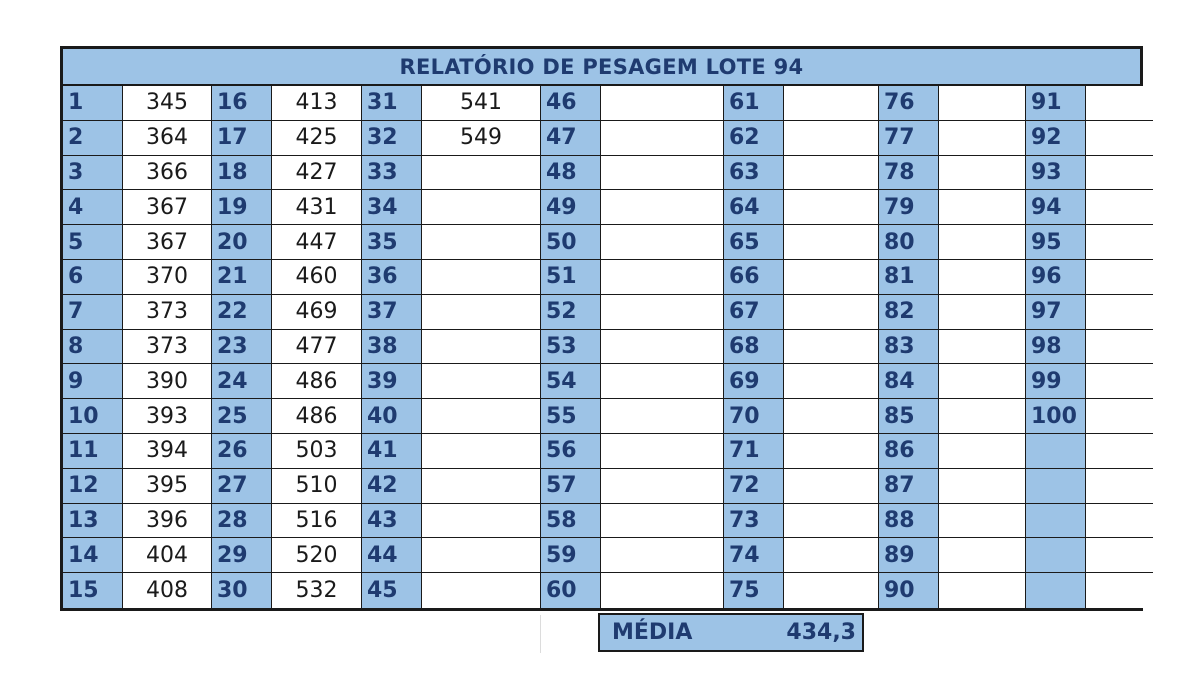 This screenshot has width=1200, height=700. Describe the element at coordinates (317, 138) in the screenshot. I see `weight-cell: 425` at that location.